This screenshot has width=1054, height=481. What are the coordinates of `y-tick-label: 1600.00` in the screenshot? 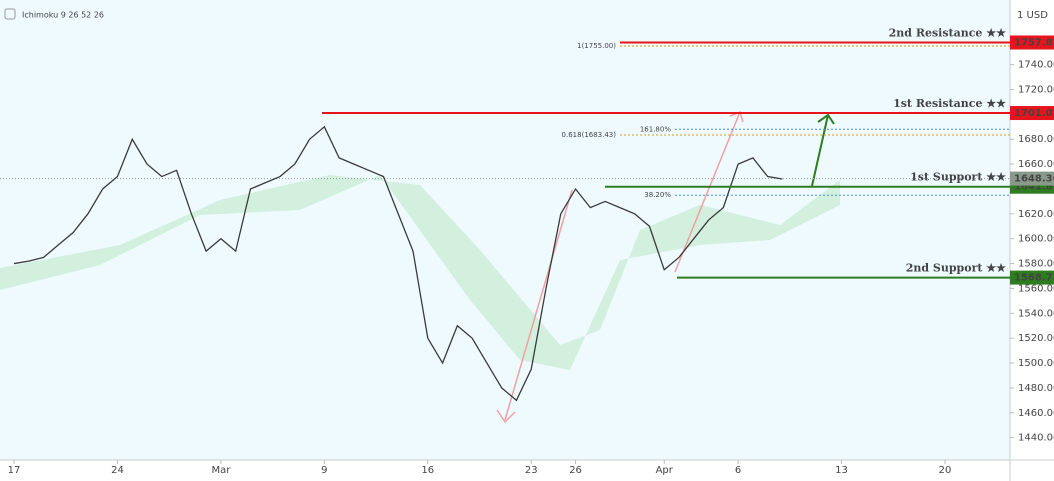 It's located at (1036, 239).